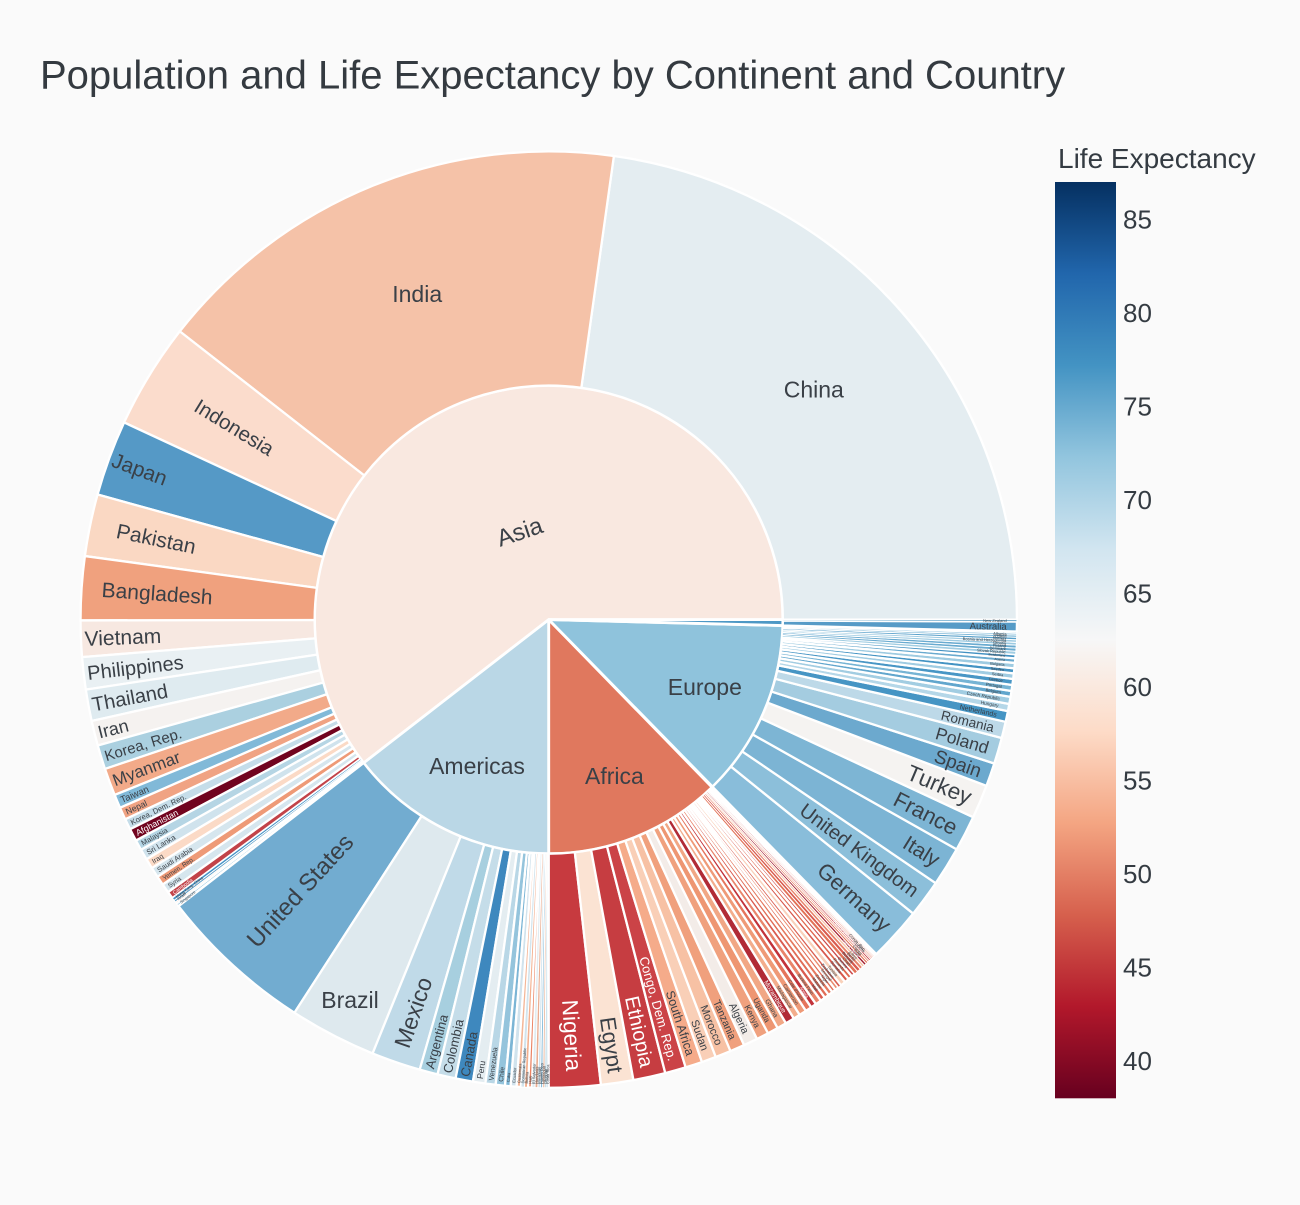  Describe the element at coordinates (571, 1035) in the screenshot. I see `svg-text: Nigeria` at that location.